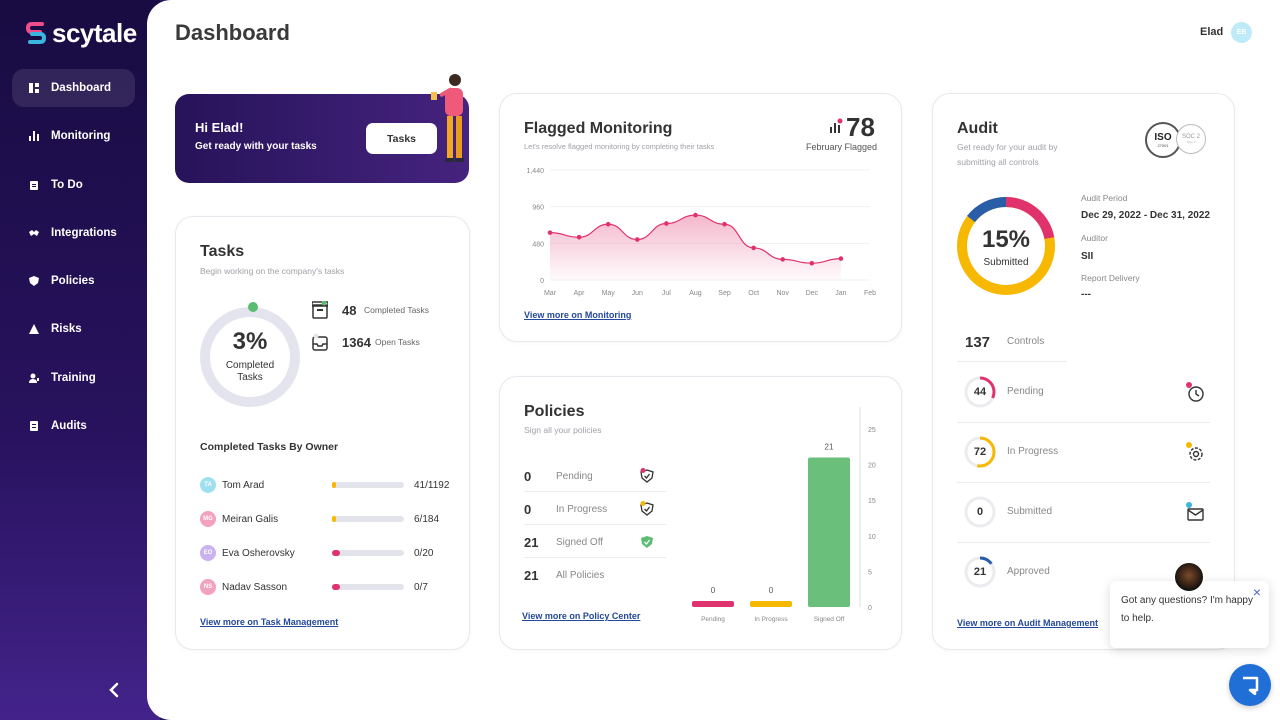 The image size is (1280, 720). Describe the element at coordinates (872, 537) in the screenshot. I see `y-tick-label: 10` at that location.